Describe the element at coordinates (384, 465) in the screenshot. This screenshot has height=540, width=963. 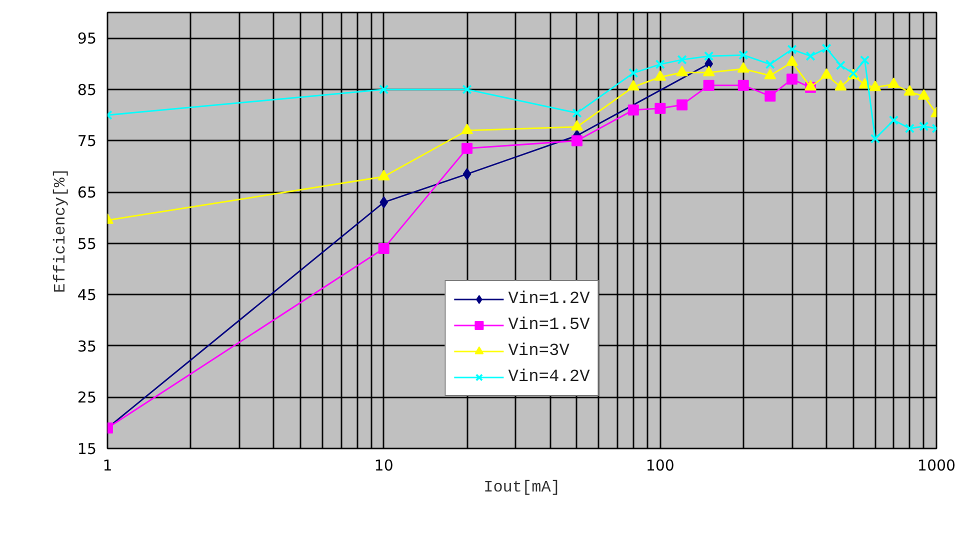
I see `x-tick-label: 10` at that location.